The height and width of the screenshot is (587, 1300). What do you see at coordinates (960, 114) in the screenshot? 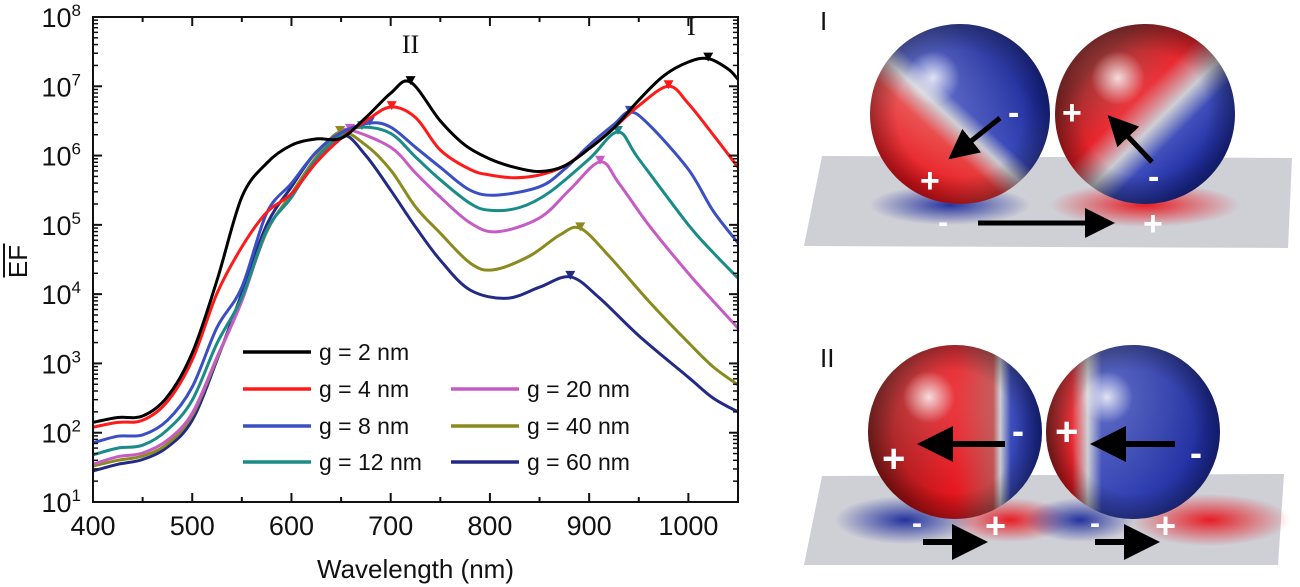
I see `sphere-I-left` at bounding box center [960, 114].